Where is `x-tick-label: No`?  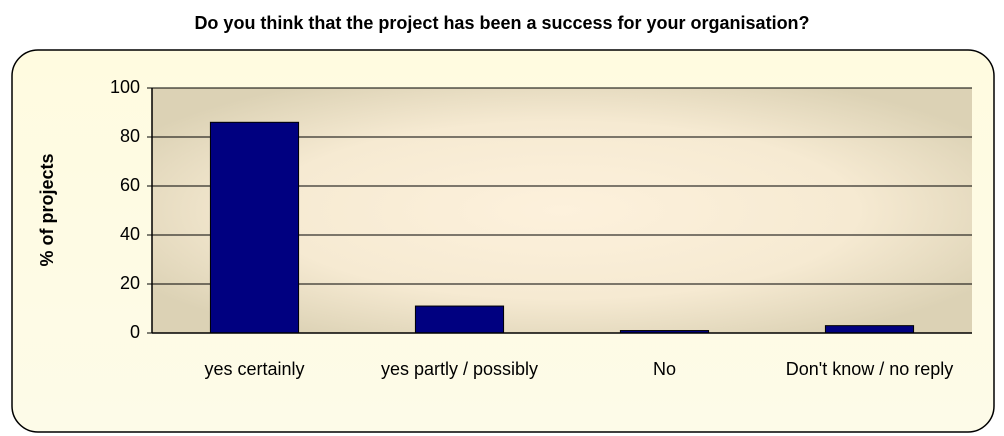 x-tick-label: No is located at coordinates (664, 369).